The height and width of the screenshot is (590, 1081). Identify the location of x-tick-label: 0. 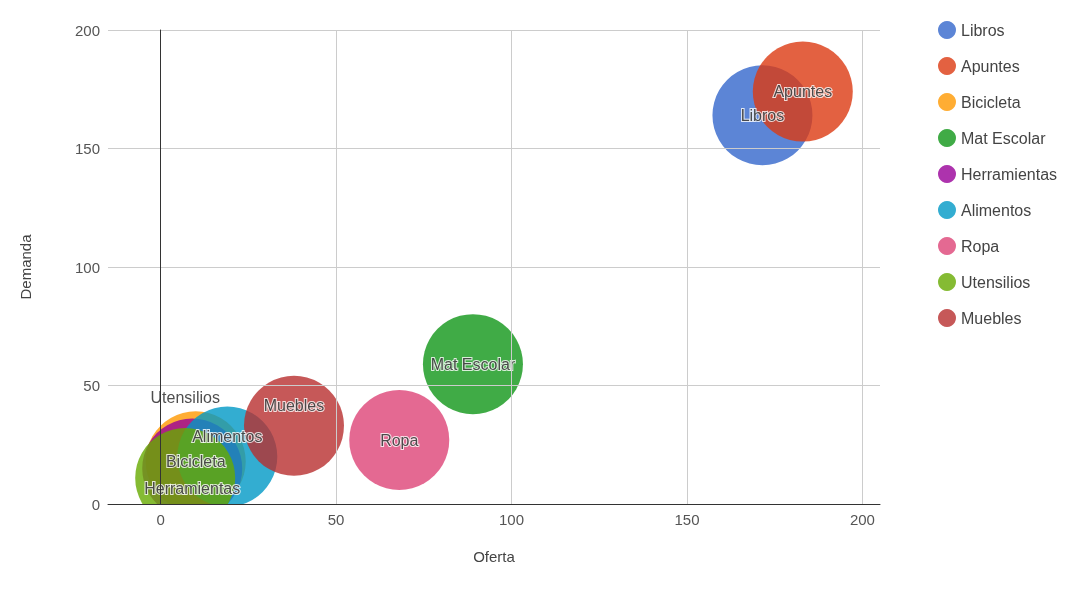
(160, 519).